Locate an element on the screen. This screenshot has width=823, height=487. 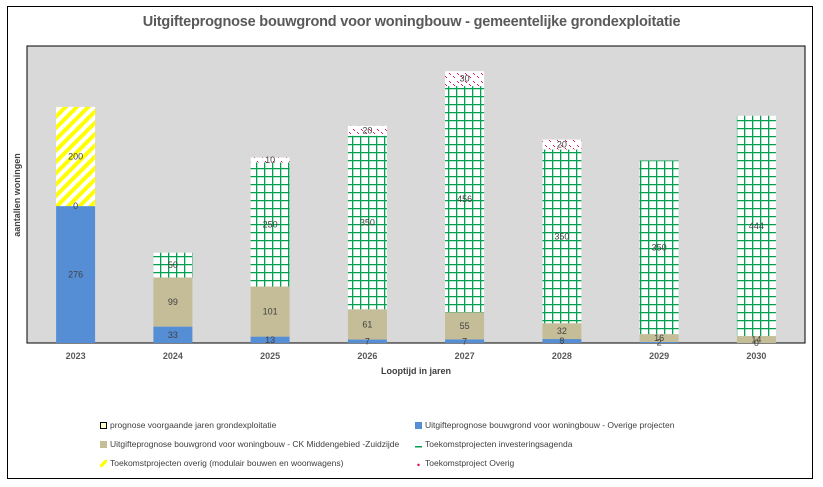
data-label-overige-2023: 276 is located at coordinates (75, 275).